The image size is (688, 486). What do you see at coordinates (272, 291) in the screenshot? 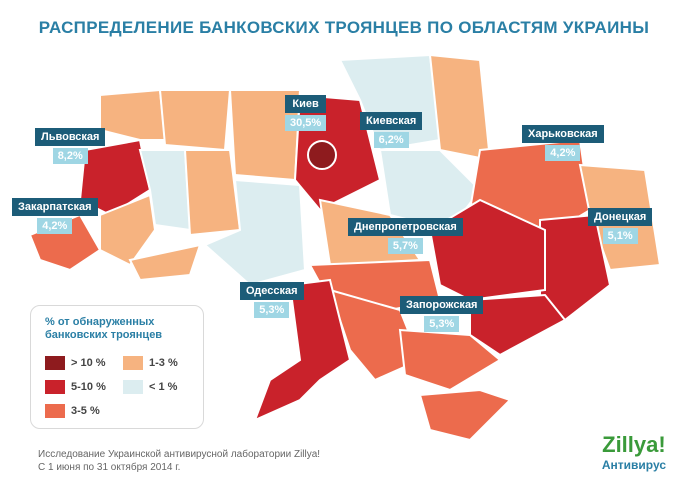
I see `callout-name: Одесская` at bounding box center [272, 291].